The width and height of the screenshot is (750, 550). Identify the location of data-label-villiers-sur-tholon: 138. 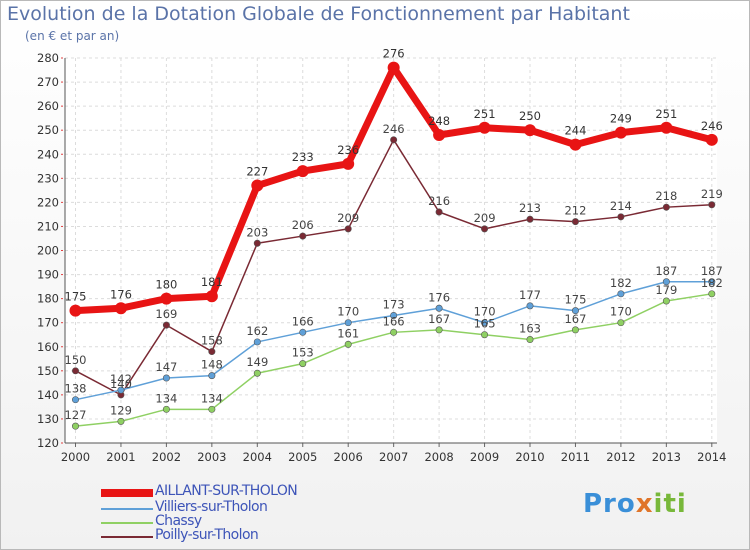
(76, 389).